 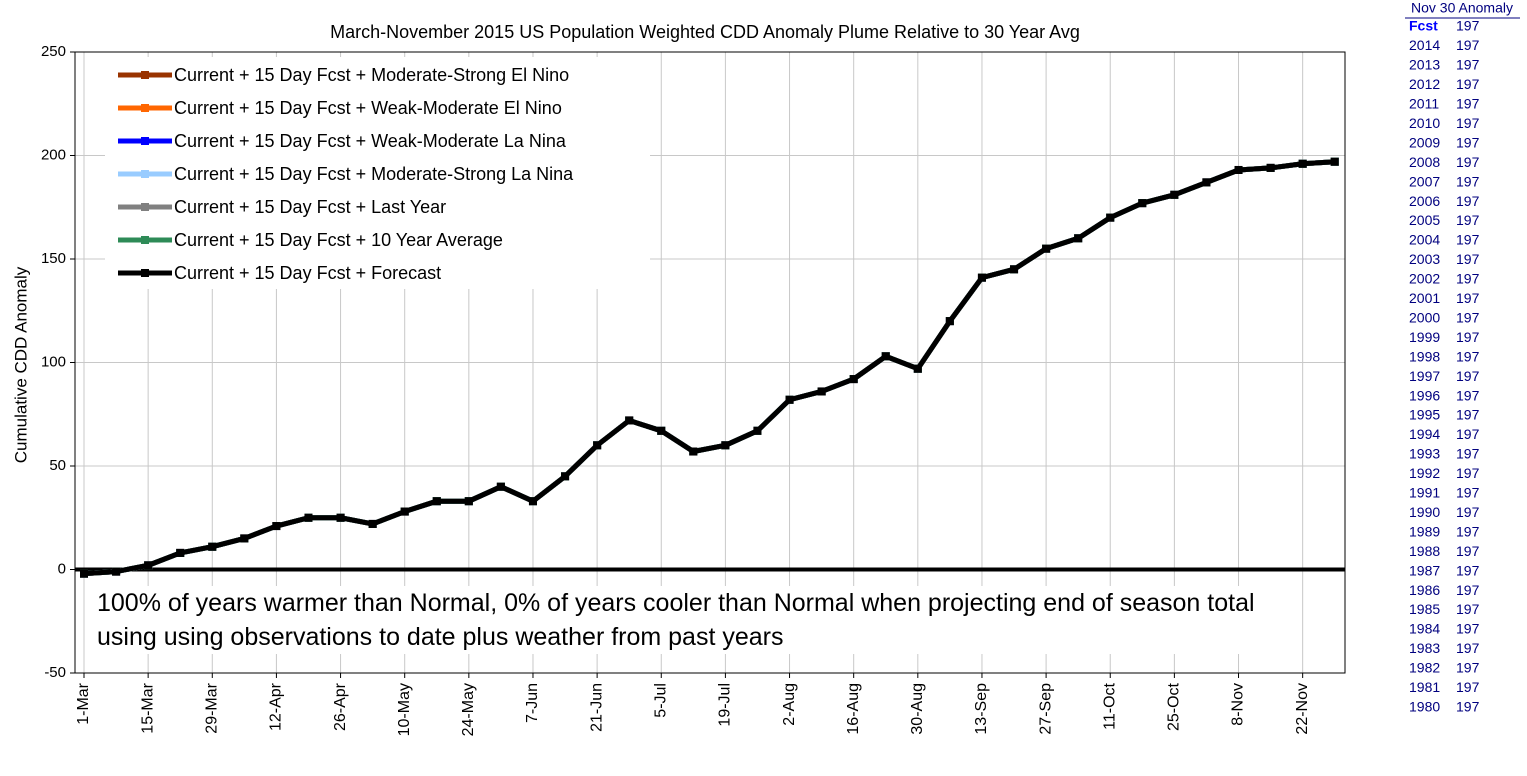 I want to click on table-year: 1983, so click(x=1424, y=648).